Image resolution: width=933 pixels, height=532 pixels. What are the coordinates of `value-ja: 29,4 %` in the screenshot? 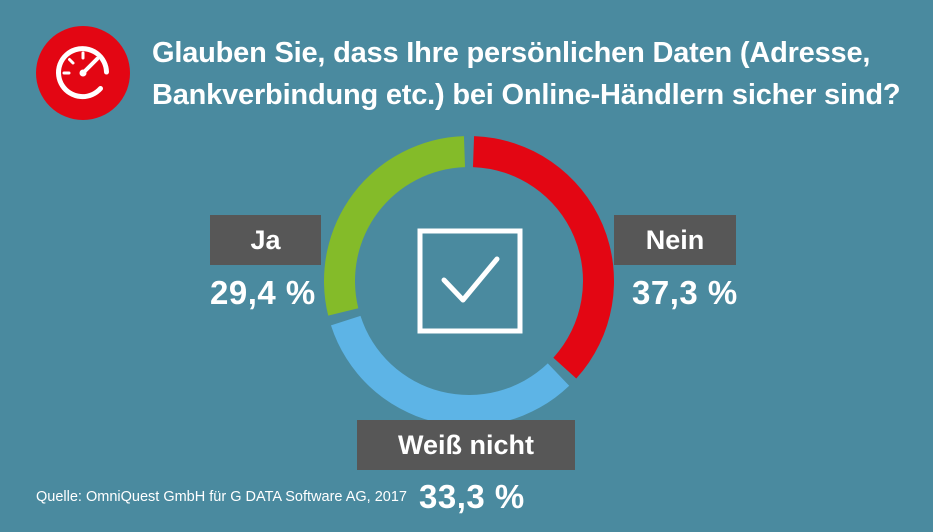 It's located at (263, 292).